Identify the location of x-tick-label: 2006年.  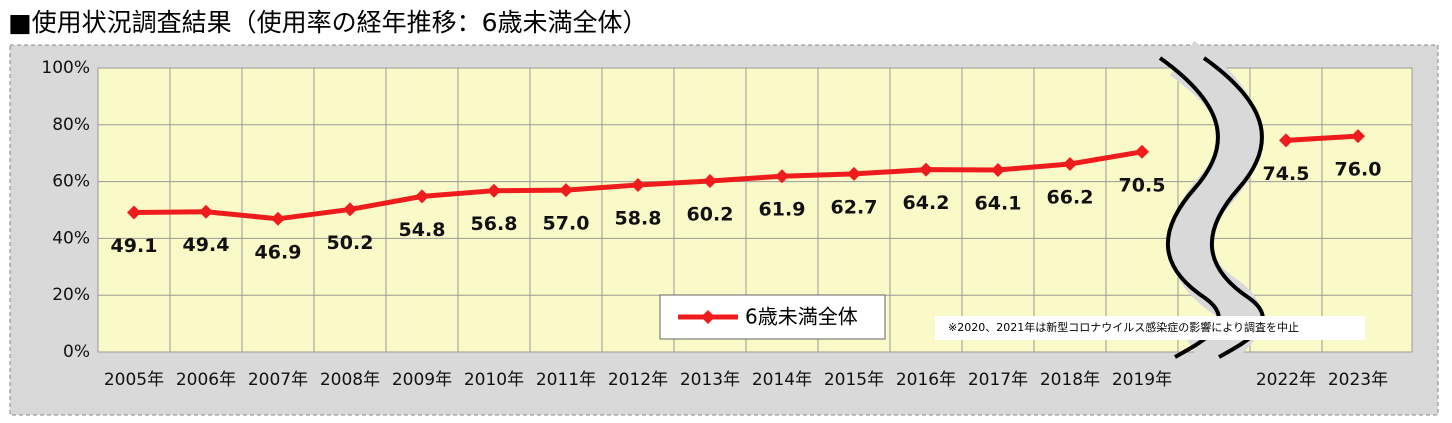
(206, 380).